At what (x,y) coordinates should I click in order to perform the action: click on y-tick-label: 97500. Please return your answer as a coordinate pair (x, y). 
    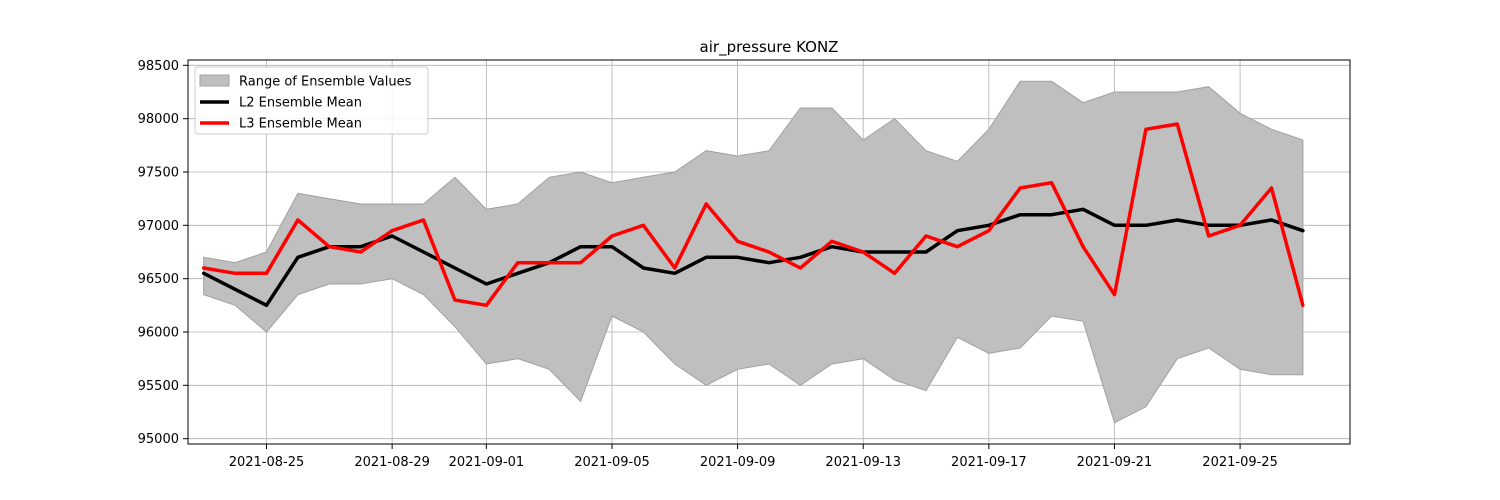
    Looking at the image, I should click on (158, 173).